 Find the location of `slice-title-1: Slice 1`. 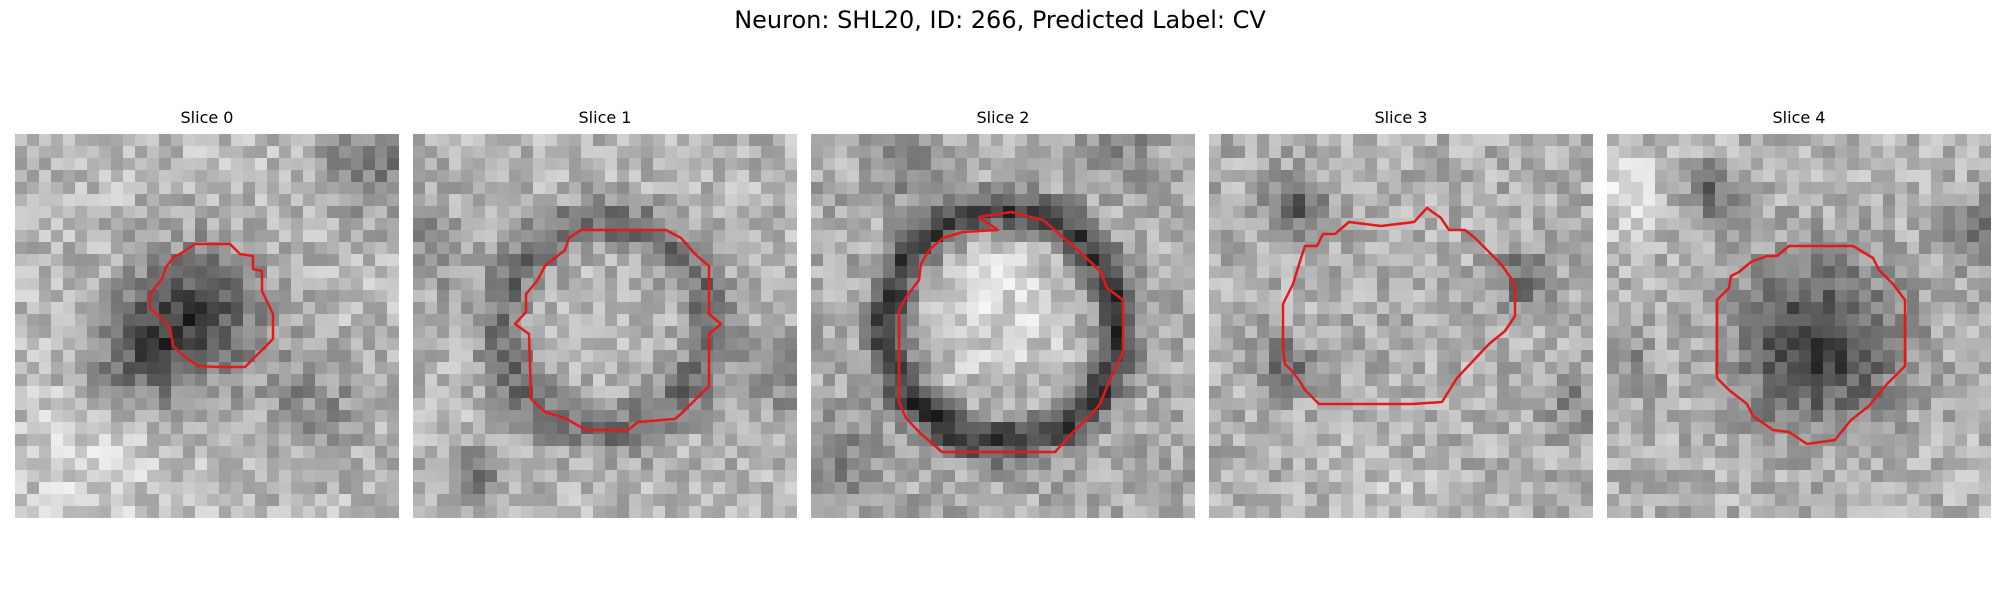

slice-title-1: Slice 1 is located at coordinates (605, 117).